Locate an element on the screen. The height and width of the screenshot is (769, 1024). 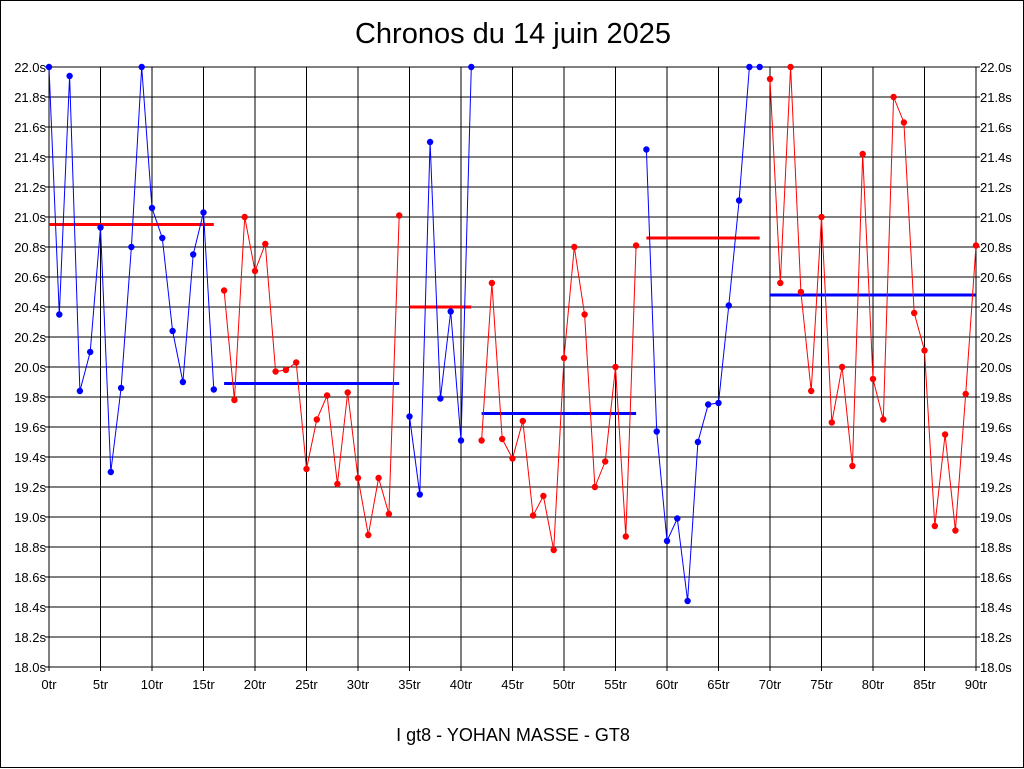
y-tick-label-right: 20.8s is located at coordinates (996, 247).